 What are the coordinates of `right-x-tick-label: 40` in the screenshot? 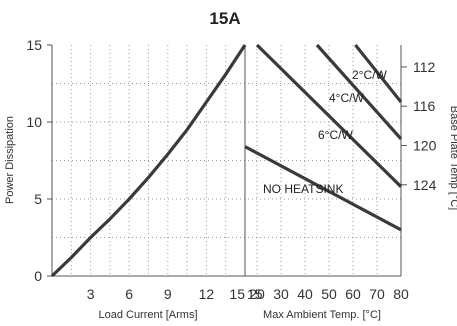 It's located at (305, 294).